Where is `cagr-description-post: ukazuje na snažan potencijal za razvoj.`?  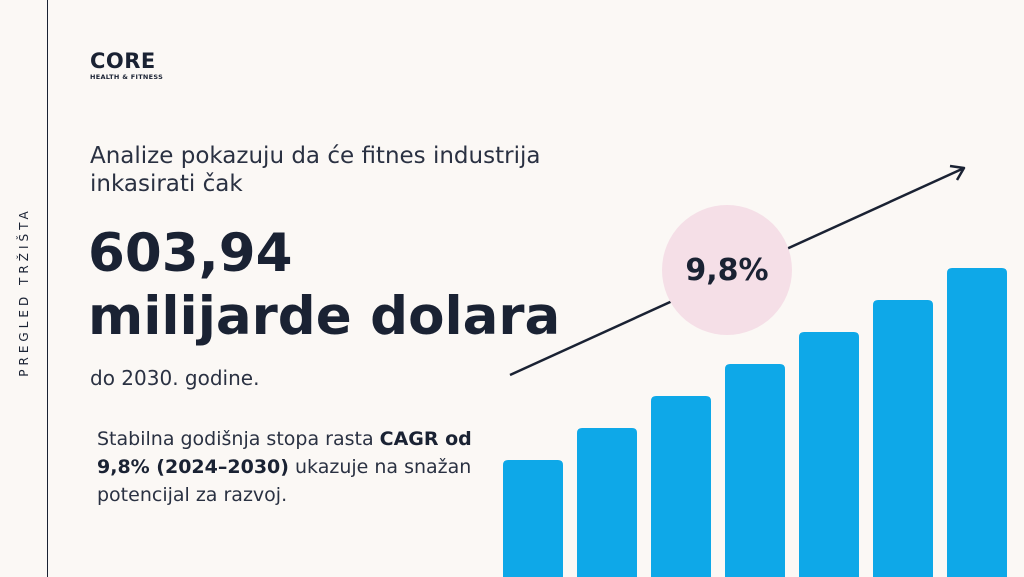 cagr-description-post: ukazuje na snažan potencijal za razvoj. is located at coordinates (284, 481).